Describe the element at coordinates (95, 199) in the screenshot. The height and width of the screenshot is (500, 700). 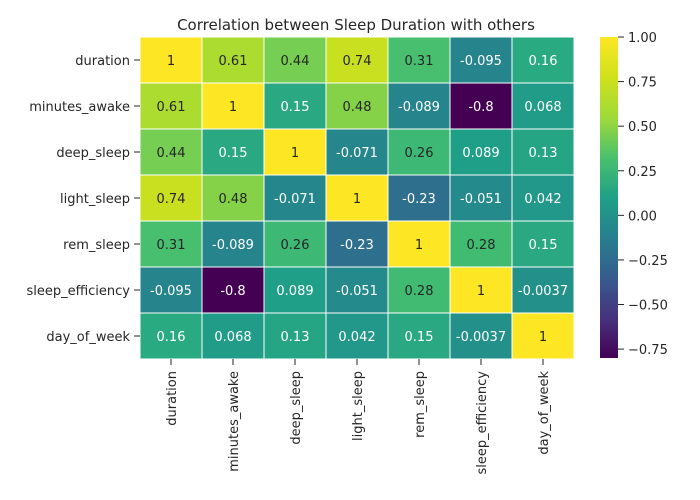
I see `row-label: light_sleep` at that location.